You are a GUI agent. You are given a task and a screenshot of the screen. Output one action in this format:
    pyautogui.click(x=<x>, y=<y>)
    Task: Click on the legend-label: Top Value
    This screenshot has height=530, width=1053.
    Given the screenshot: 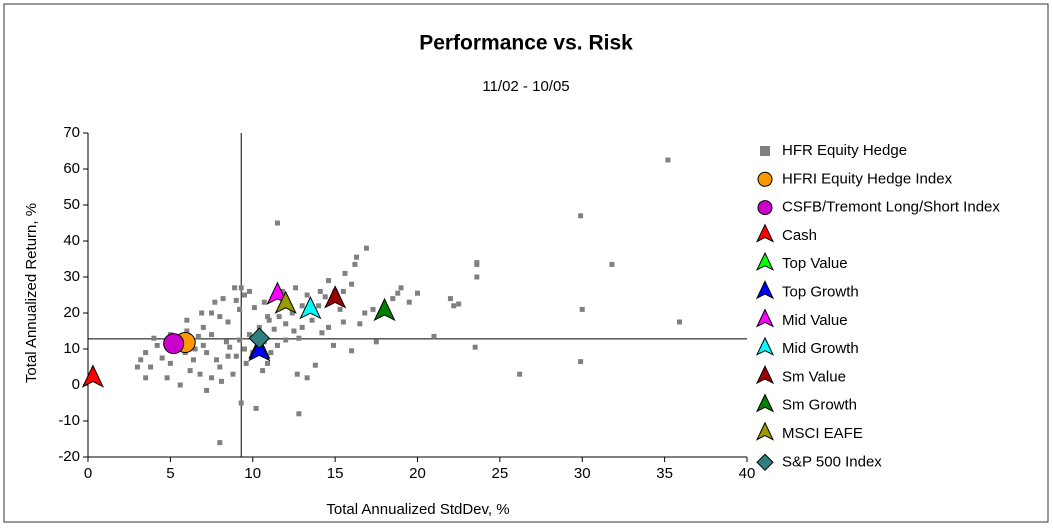 What is the action you would take?
    pyautogui.click(x=815, y=263)
    